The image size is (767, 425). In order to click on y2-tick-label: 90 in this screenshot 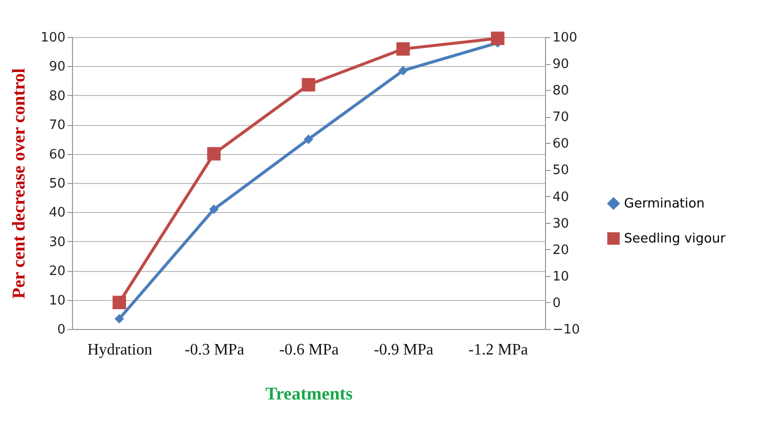, I will do `click(561, 64)`.